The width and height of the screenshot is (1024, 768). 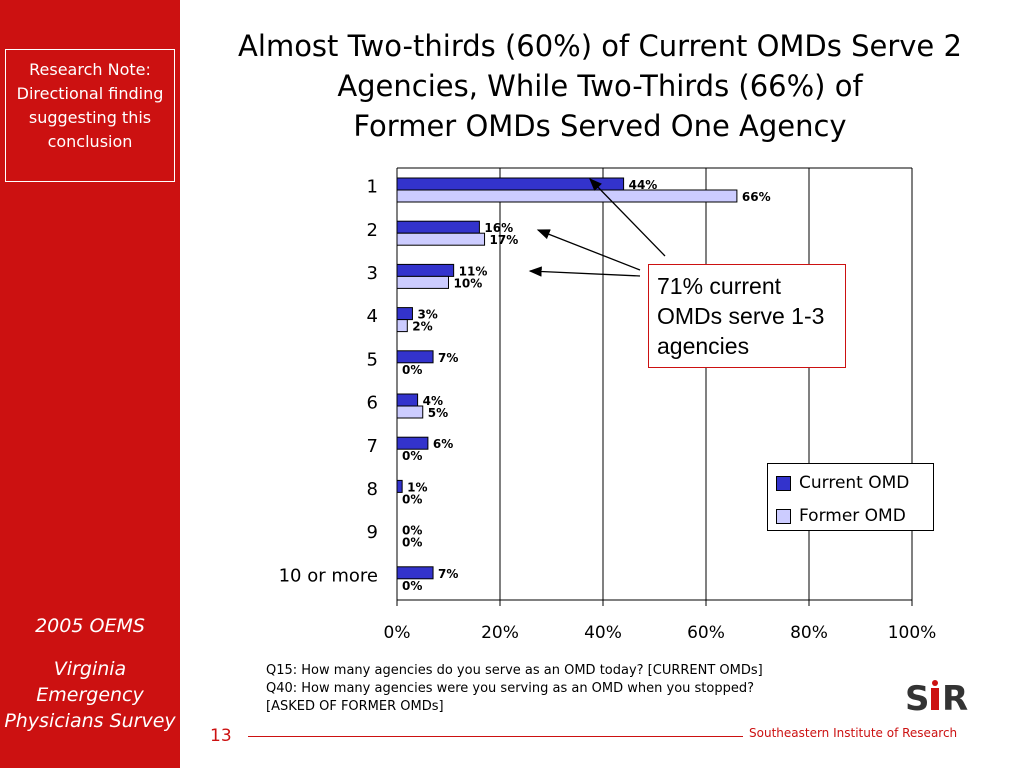 What do you see at coordinates (783, 483) in the screenshot?
I see `legend-swatch-current` at bounding box center [783, 483].